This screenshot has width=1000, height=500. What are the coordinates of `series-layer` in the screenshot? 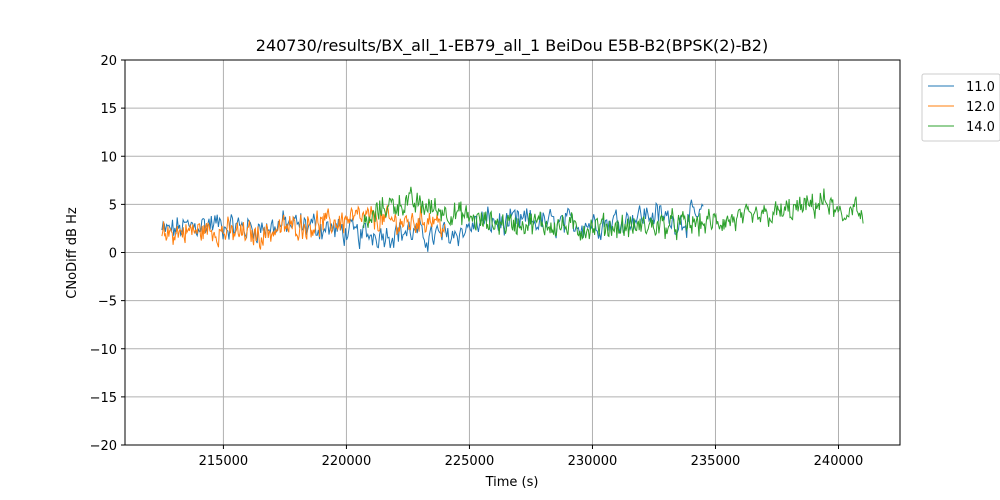 It's located at (512, 219).